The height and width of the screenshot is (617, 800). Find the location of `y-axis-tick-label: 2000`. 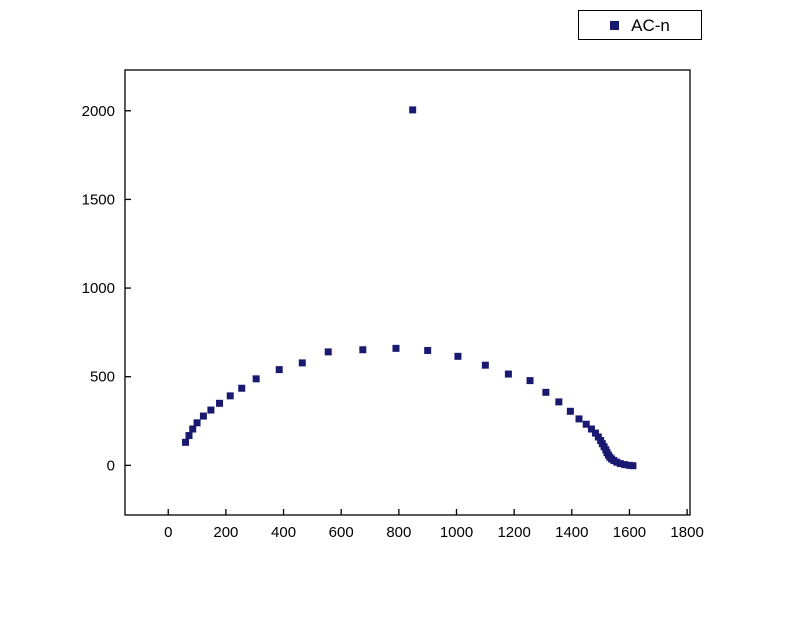

y-axis-tick-label: 2000 is located at coordinates (98, 111).